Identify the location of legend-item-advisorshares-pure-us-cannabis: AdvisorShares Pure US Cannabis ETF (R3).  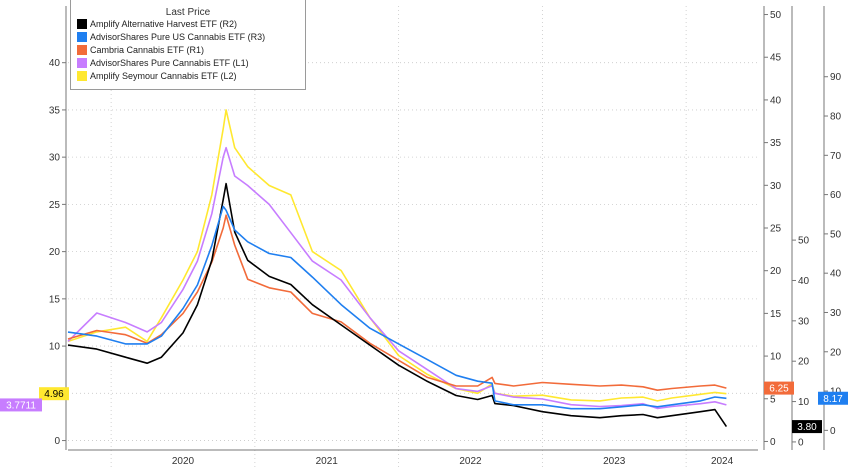
(171, 36).